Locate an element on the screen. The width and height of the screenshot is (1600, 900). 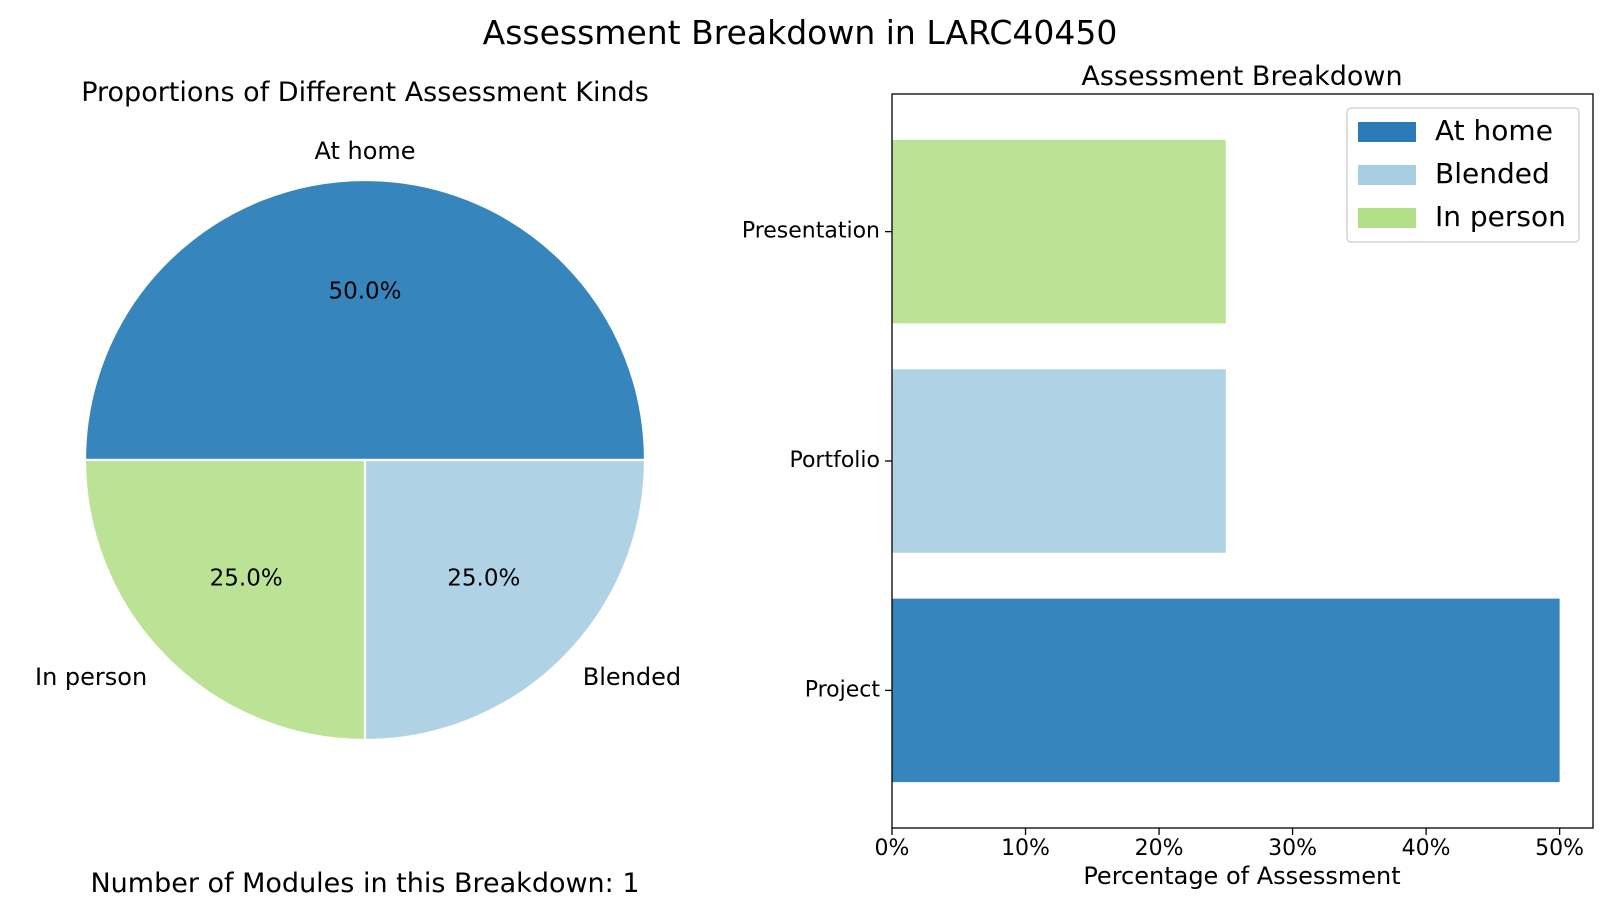
pie-label-in-person: In person is located at coordinates (91, 677).